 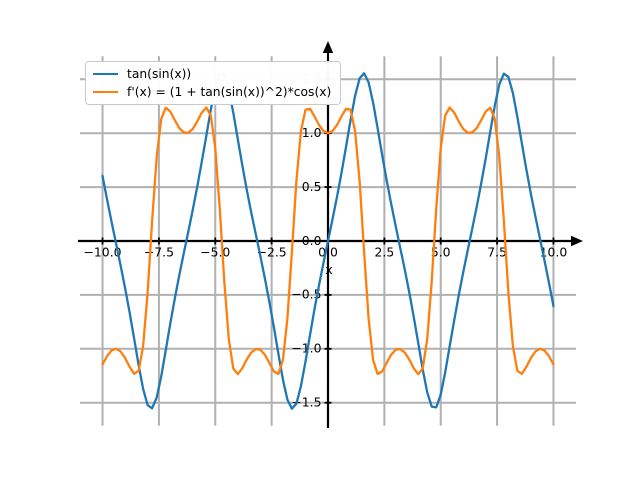 I want to click on y-tick-label: −1.0, so click(x=306, y=348).